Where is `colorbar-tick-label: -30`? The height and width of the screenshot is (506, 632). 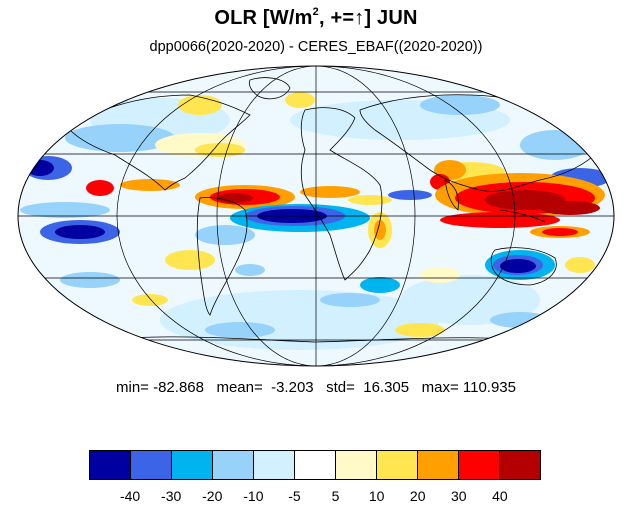 colorbar-tick-label: -30 is located at coordinates (171, 496).